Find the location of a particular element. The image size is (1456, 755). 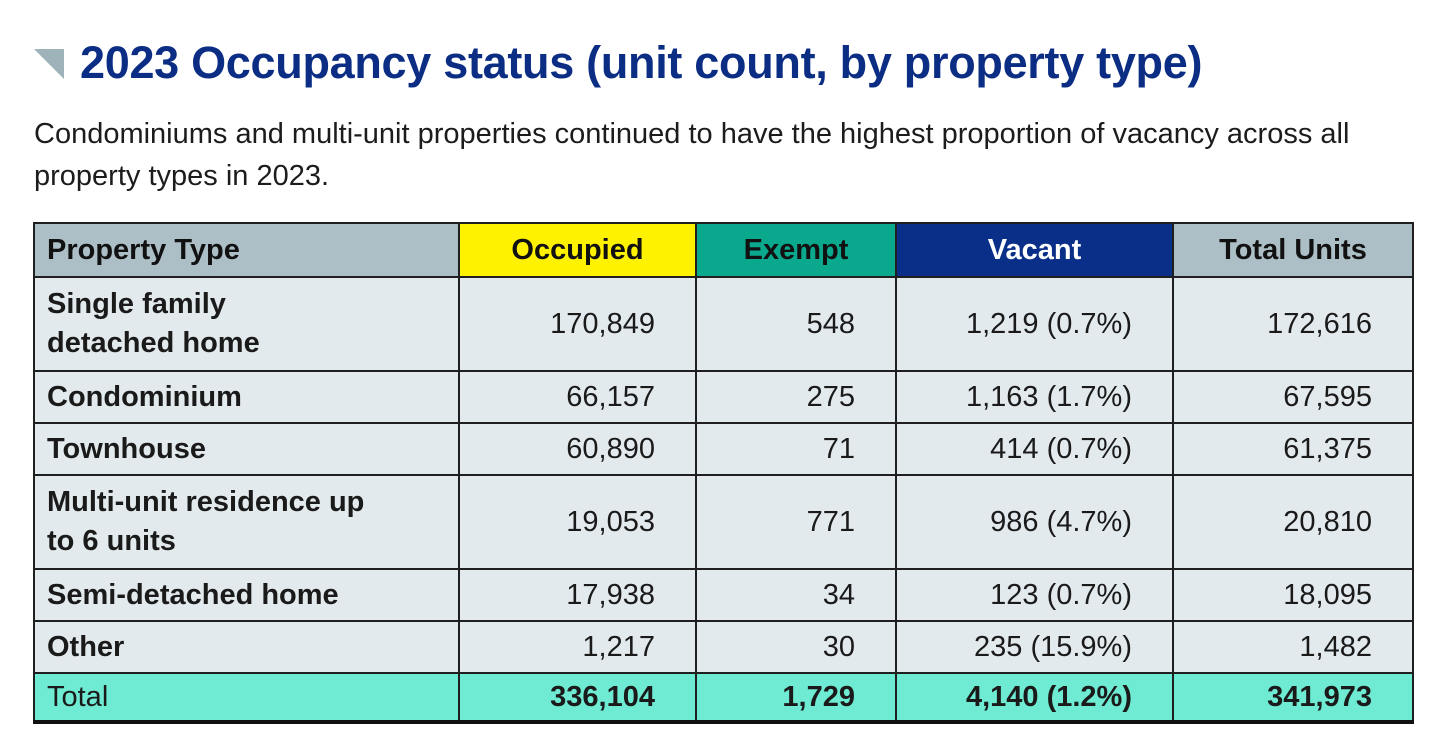

total-occupied-cell: 336,104 is located at coordinates (577, 698).